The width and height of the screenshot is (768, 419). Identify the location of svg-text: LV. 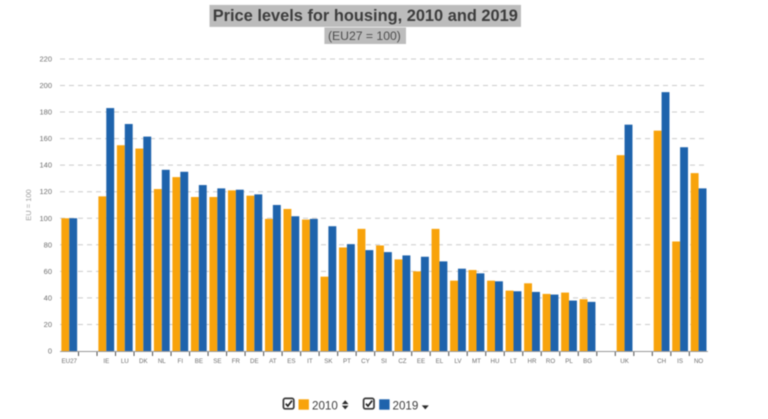
(458, 361).